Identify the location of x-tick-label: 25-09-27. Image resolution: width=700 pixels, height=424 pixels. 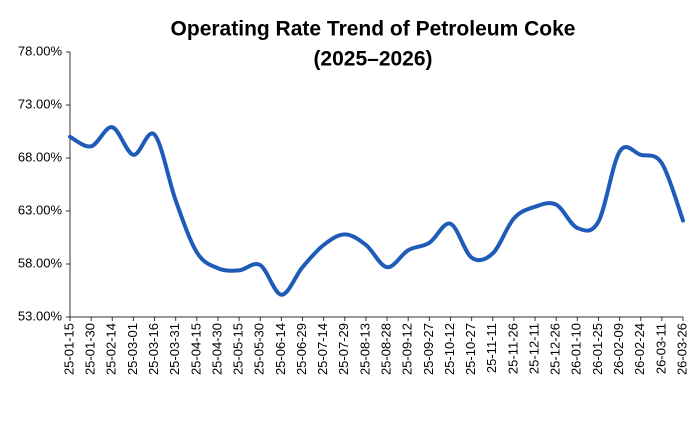
(428, 349).